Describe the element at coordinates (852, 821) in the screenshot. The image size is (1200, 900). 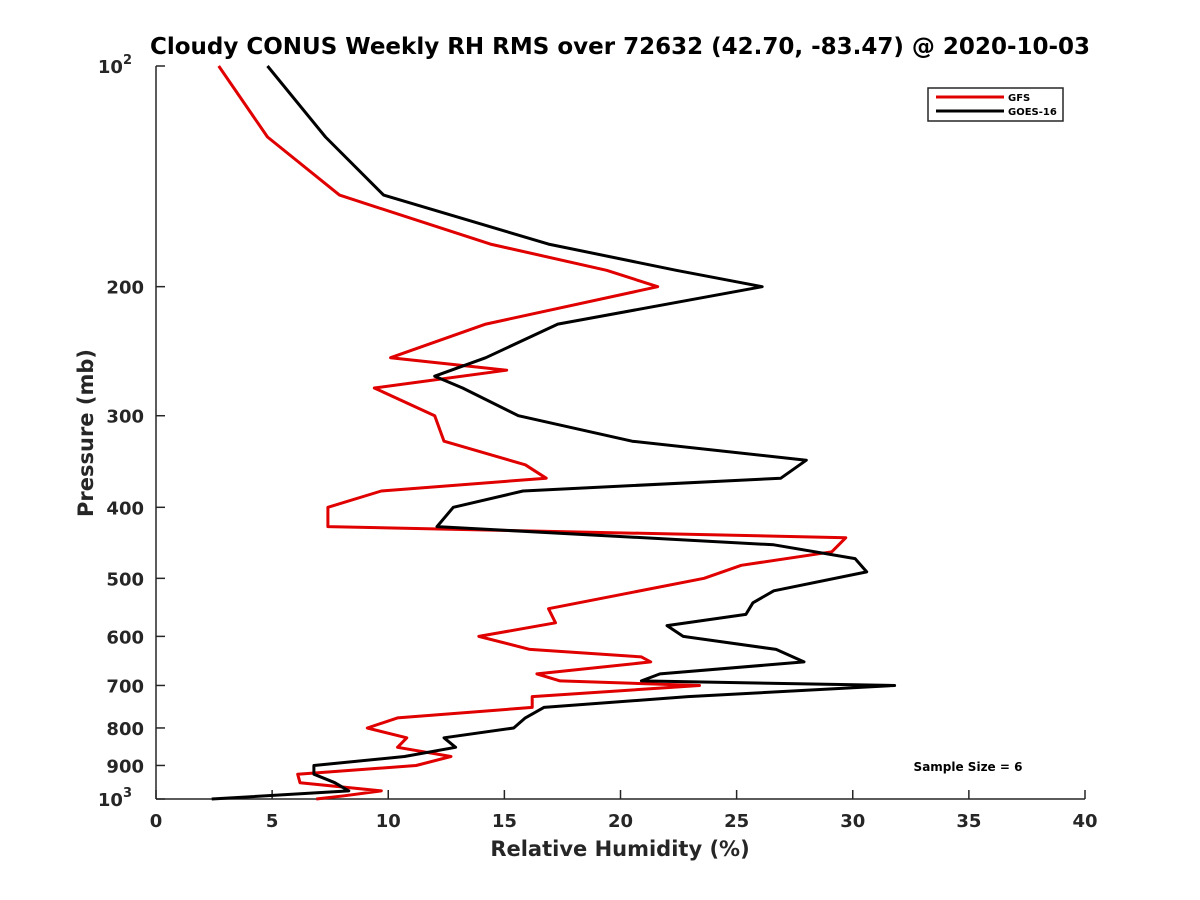
I see `x-tick-label: 30` at that location.